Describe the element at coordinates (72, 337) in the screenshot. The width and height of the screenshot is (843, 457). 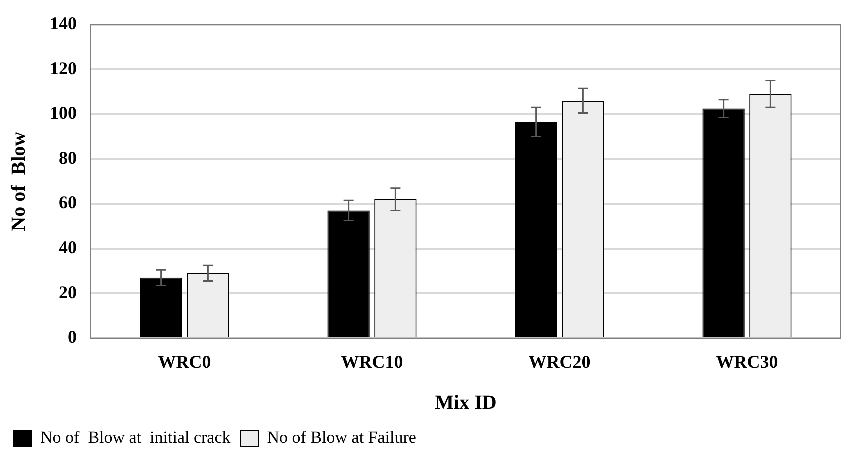
I see `y-tick-label: 0` at that location.